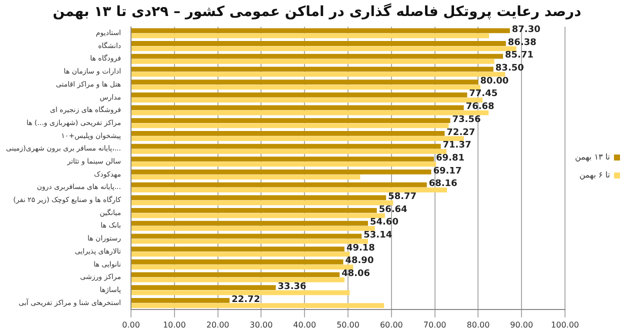 This screenshot has width=640, height=333. I want to click on data-label: 83.50, so click(509, 69).